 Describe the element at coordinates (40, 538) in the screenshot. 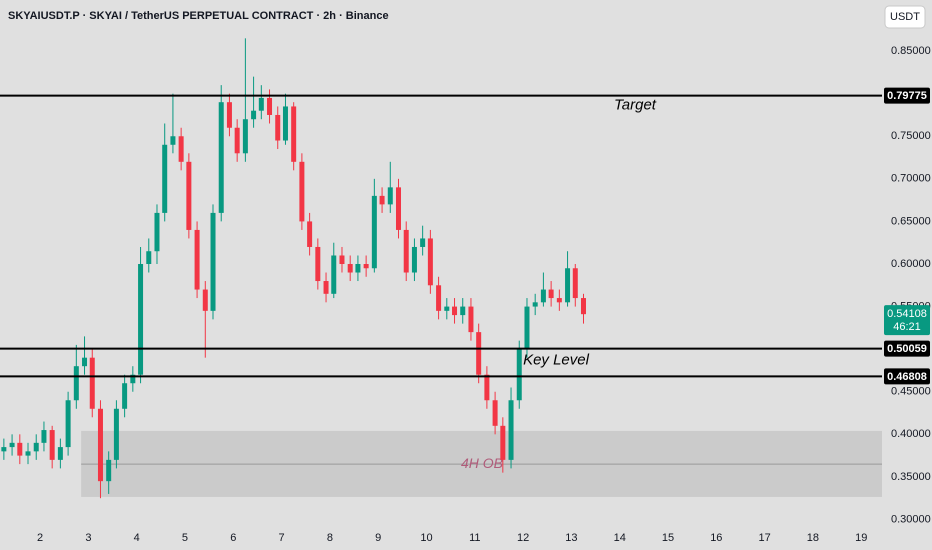

I see `x-tick-label: 2` at that location.